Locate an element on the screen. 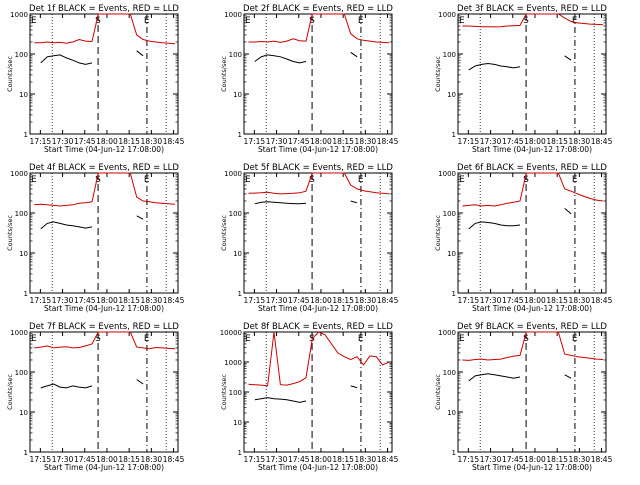 The height and width of the screenshot is (485, 640). chart-title: Det 8f BLACK = Events, RED = LLD is located at coordinates (318, 327).